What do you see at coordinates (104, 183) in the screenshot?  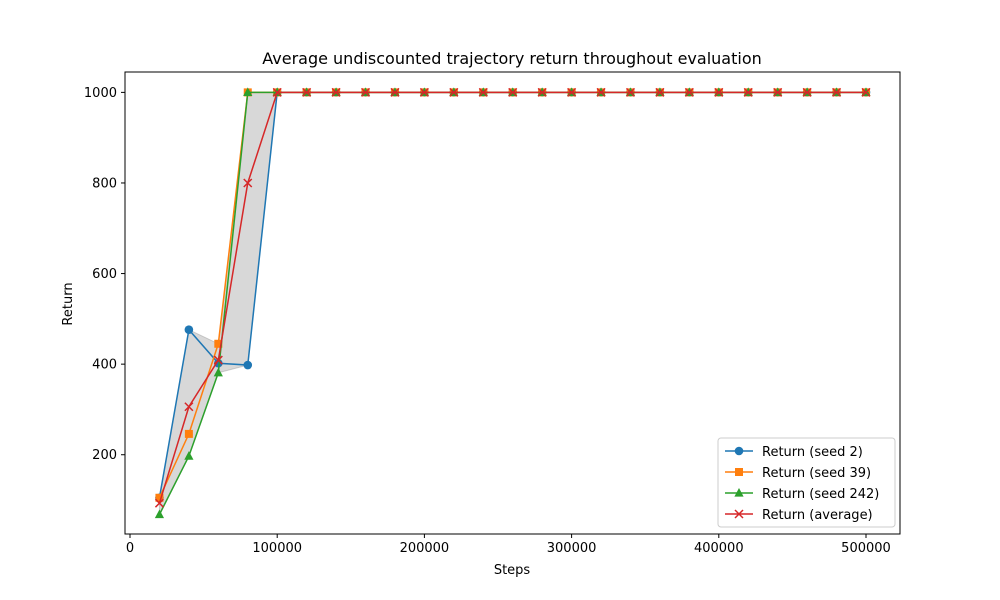 I see `y-tick-label: 800` at bounding box center [104, 183].